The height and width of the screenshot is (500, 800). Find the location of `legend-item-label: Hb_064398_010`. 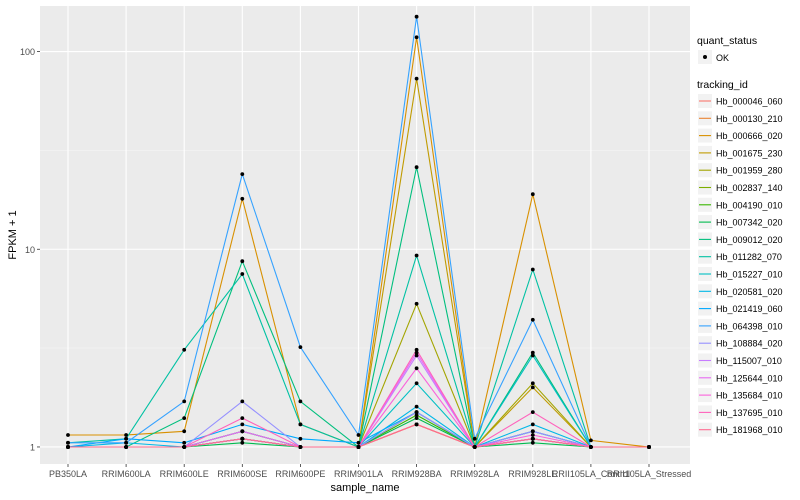

legend-item-label: Hb_064398_010 is located at coordinates (749, 326).